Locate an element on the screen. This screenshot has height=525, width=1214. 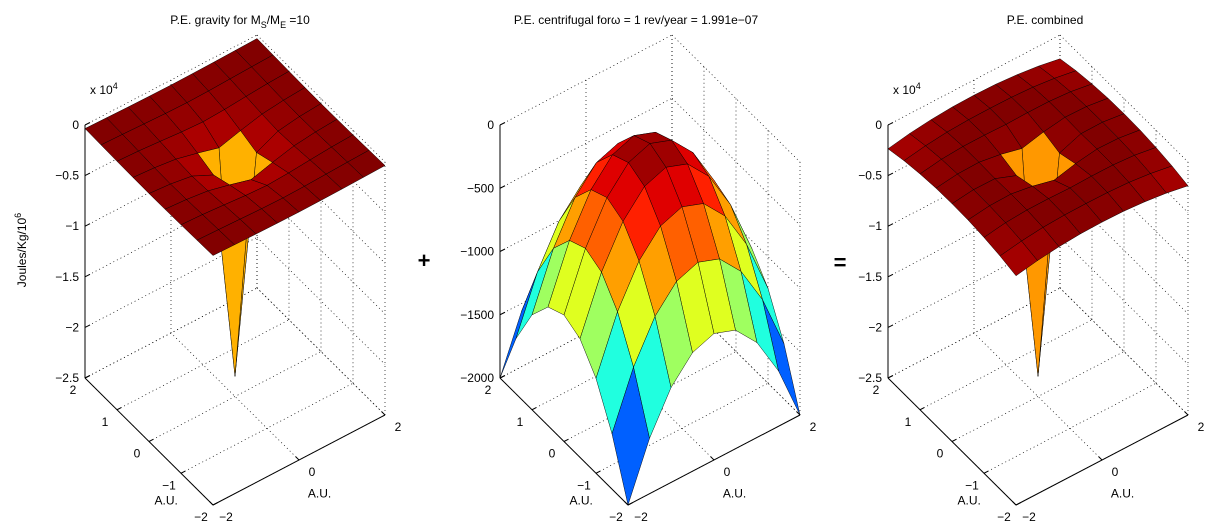
z-tick-label: −1500 is located at coordinates (477, 315).